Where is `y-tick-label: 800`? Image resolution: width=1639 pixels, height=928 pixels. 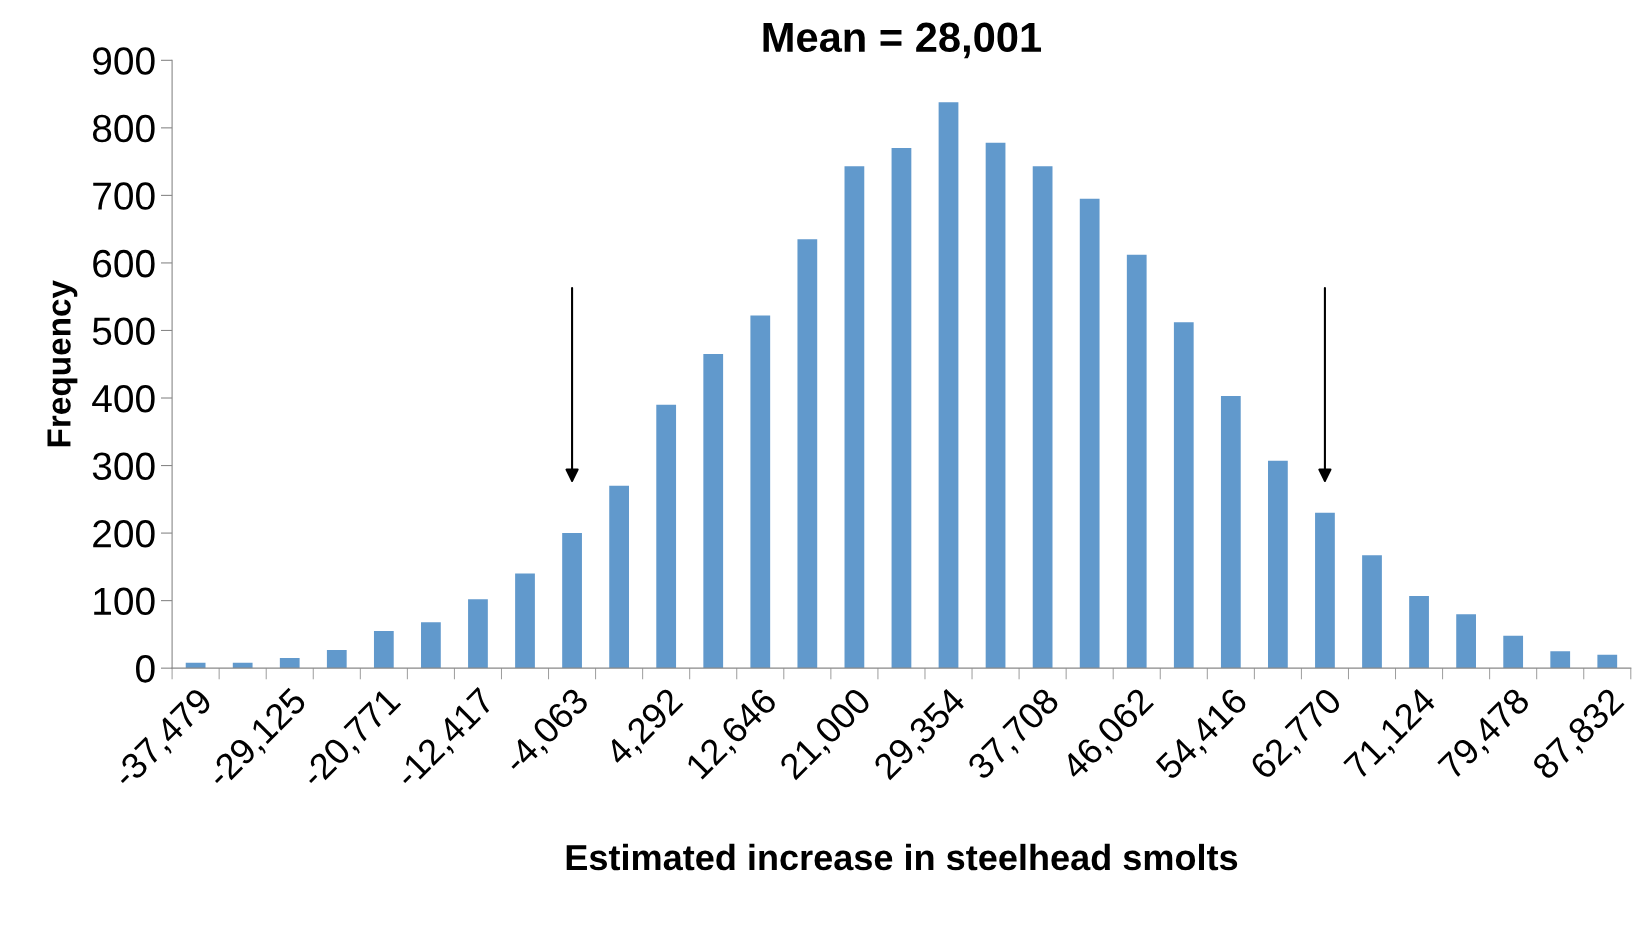
y-tick-label: 800 is located at coordinates (123, 128).